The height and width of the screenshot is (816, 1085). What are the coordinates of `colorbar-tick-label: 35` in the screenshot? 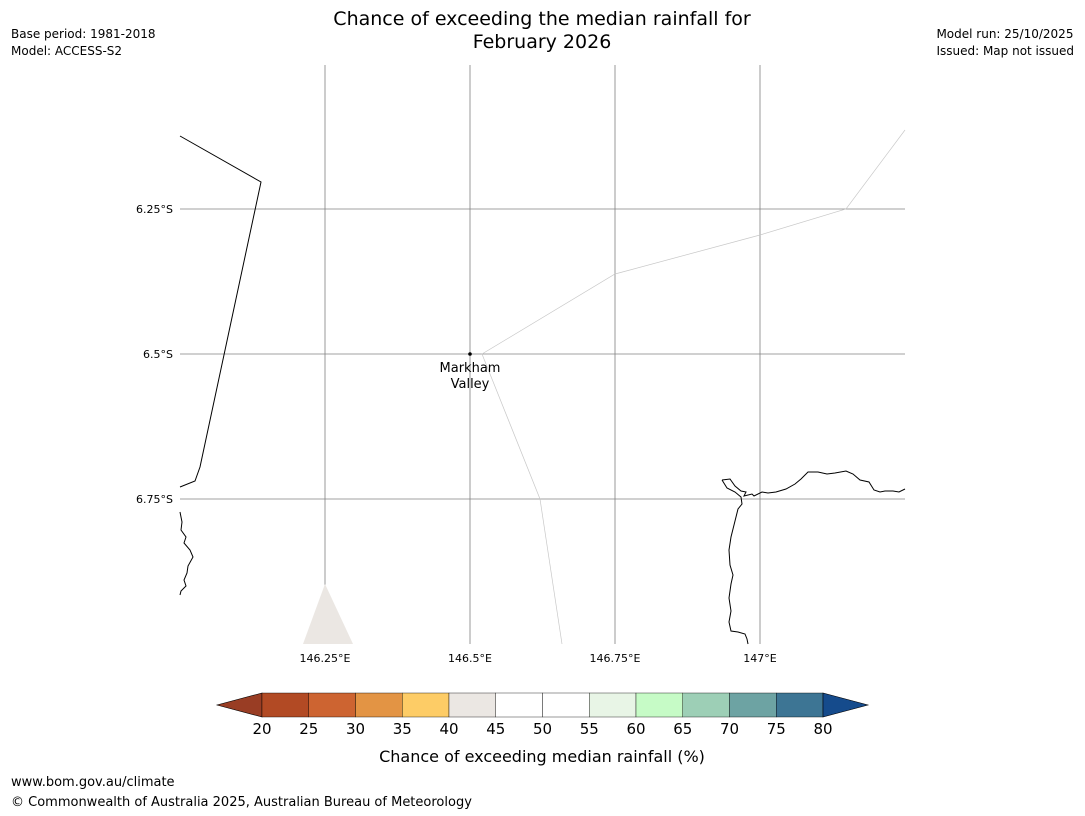 It's located at (402, 729).